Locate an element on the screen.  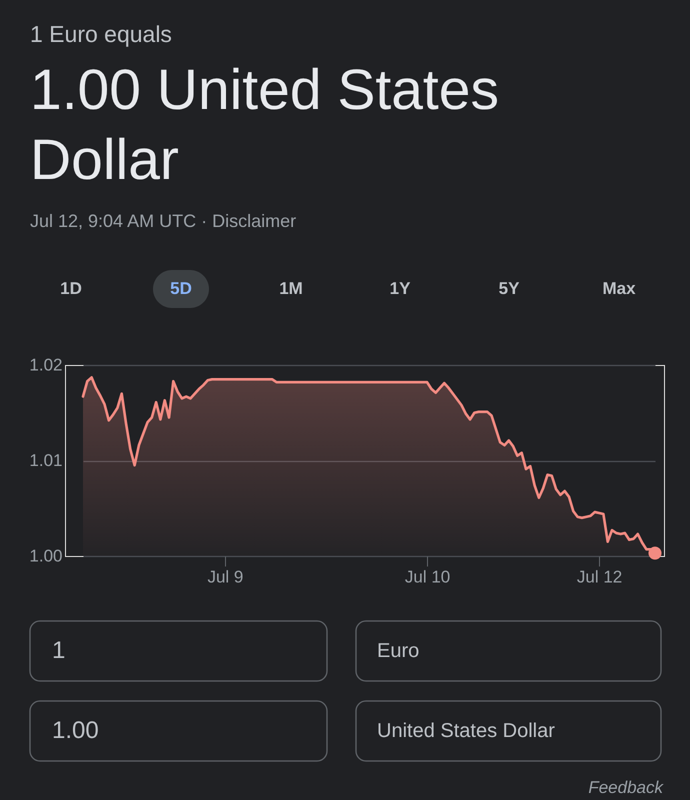
y-tick-label: 1.01 is located at coordinates (45, 460).